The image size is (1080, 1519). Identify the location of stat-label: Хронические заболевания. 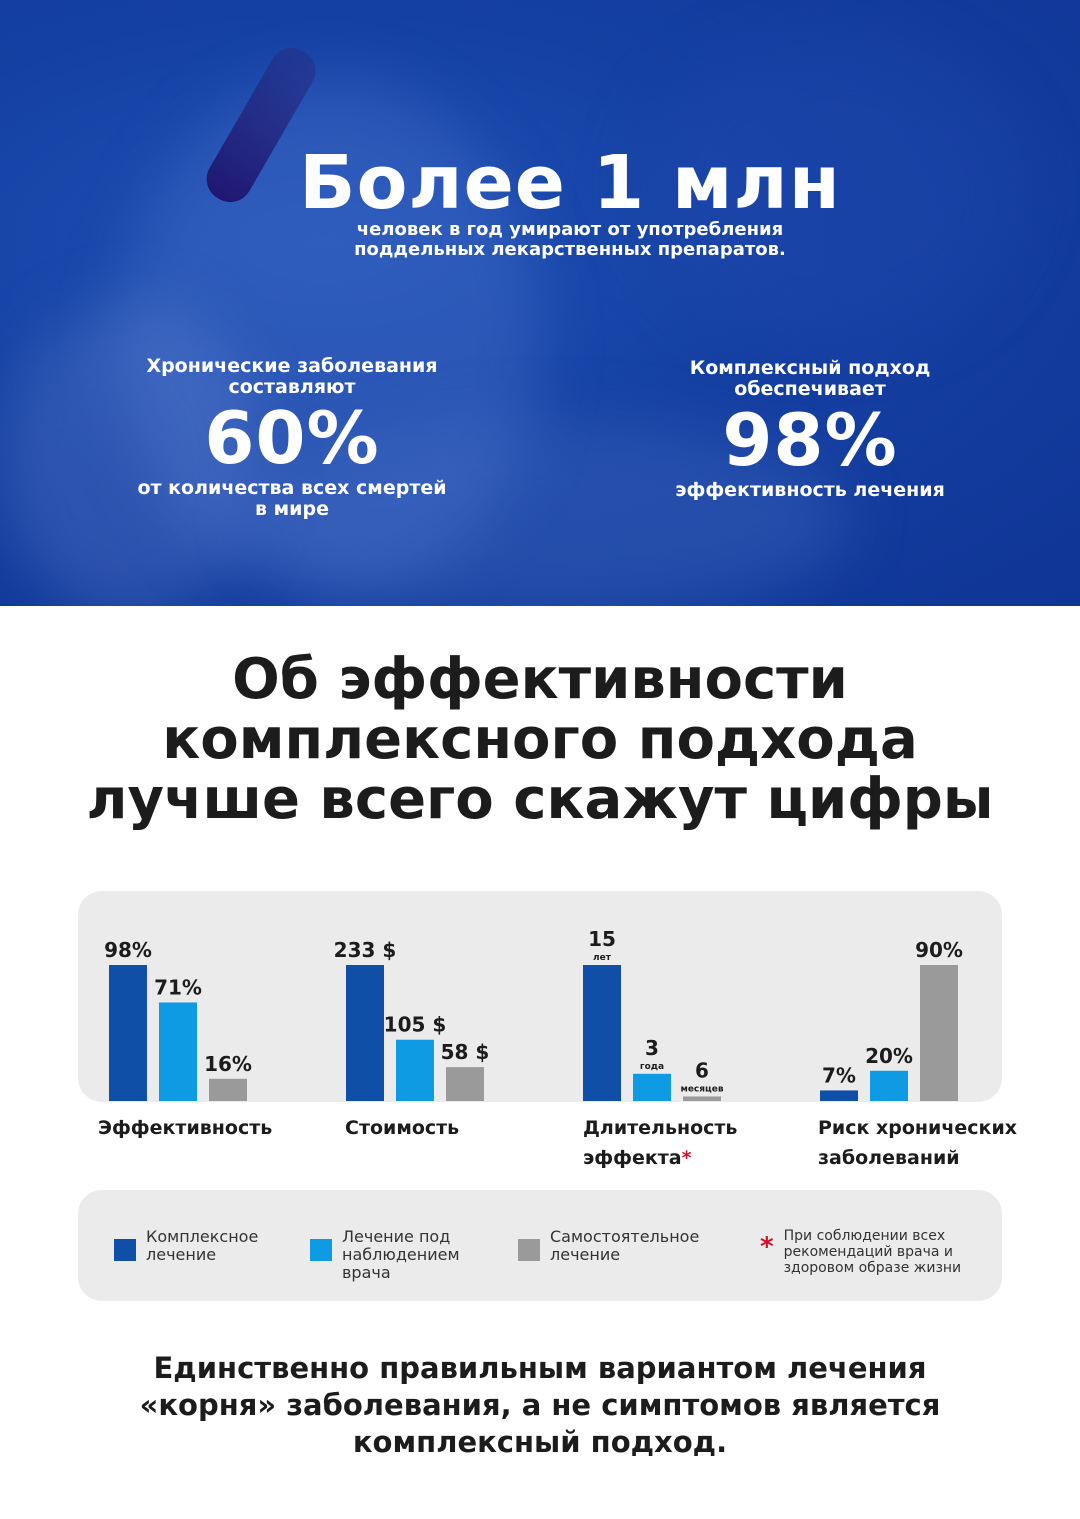
(292, 366).